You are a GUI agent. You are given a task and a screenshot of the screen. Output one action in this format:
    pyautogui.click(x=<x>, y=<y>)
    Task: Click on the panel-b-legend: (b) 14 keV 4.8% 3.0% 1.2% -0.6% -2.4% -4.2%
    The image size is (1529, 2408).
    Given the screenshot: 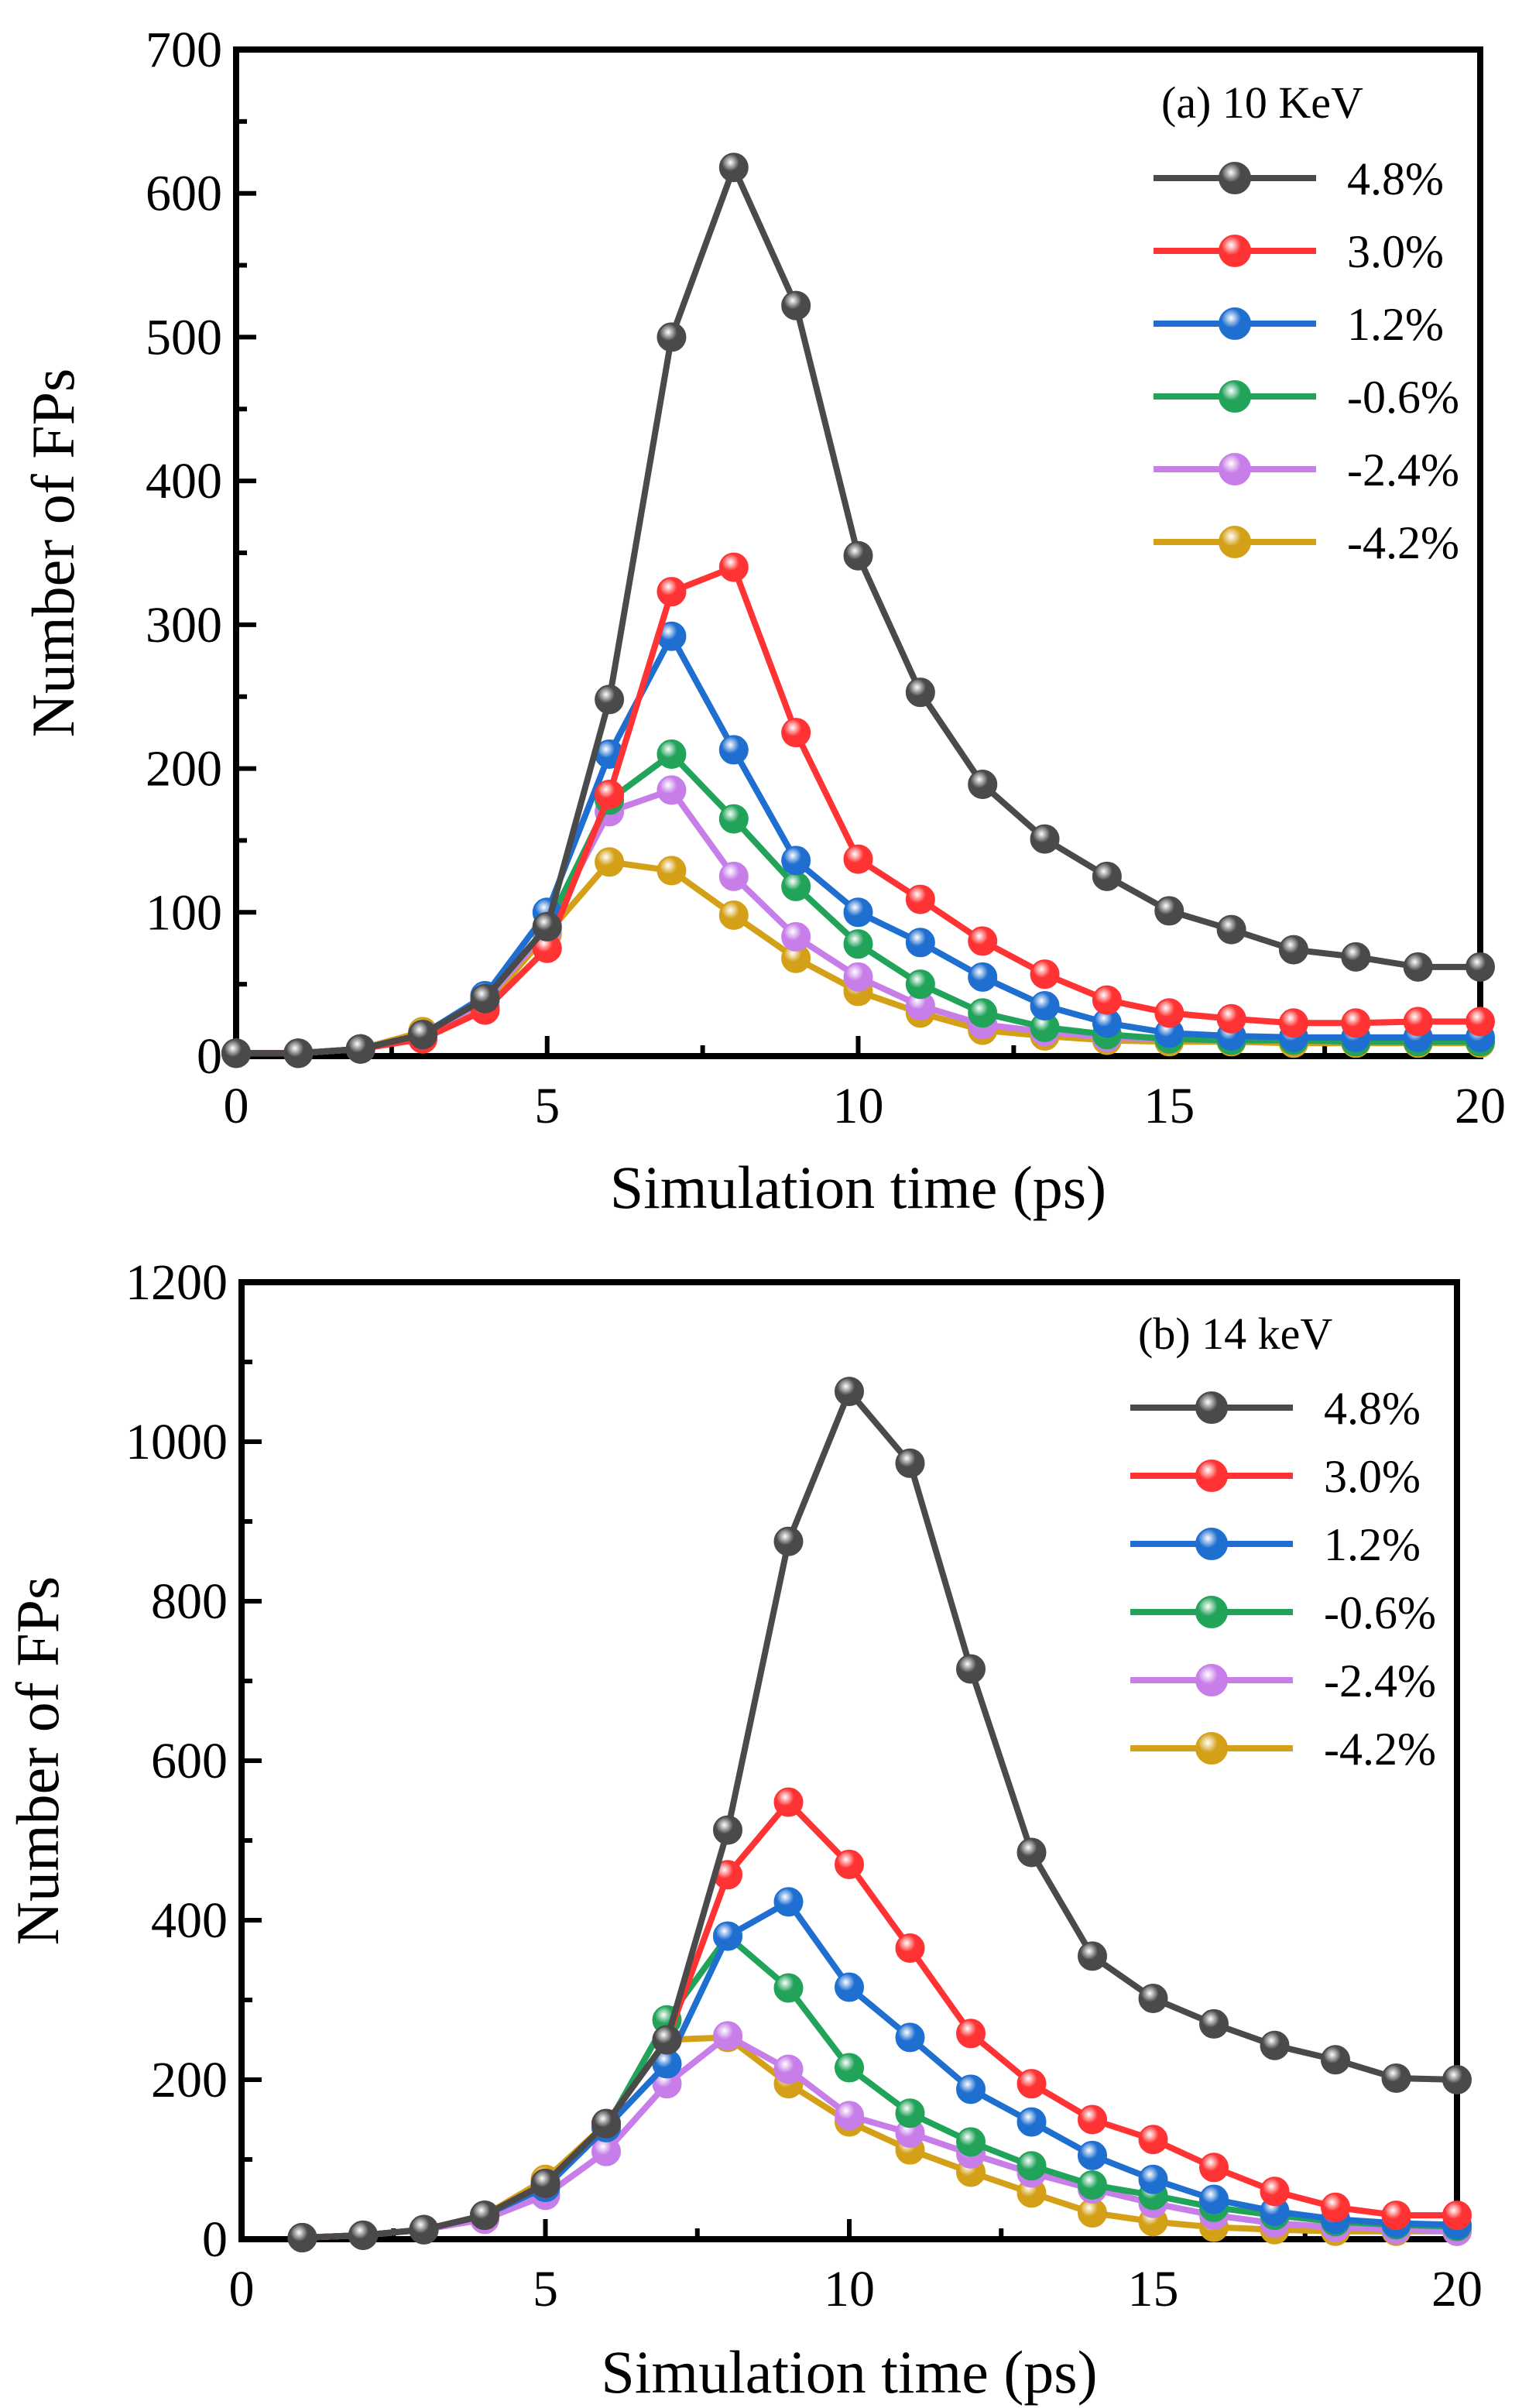 What is the action you would take?
    pyautogui.click(x=1283, y=1542)
    